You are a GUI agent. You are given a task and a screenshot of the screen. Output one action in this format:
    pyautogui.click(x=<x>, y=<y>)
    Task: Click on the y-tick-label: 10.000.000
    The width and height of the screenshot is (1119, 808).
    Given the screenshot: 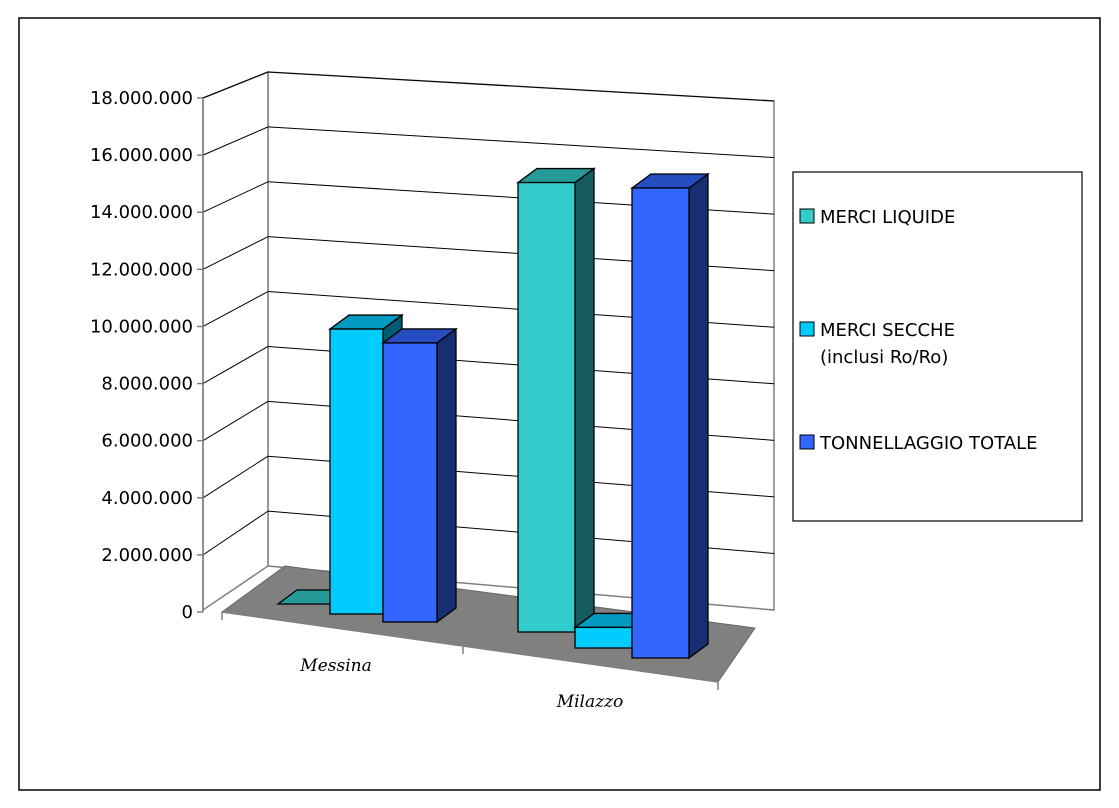 What is the action you would take?
    pyautogui.click(x=141, y=326)
    